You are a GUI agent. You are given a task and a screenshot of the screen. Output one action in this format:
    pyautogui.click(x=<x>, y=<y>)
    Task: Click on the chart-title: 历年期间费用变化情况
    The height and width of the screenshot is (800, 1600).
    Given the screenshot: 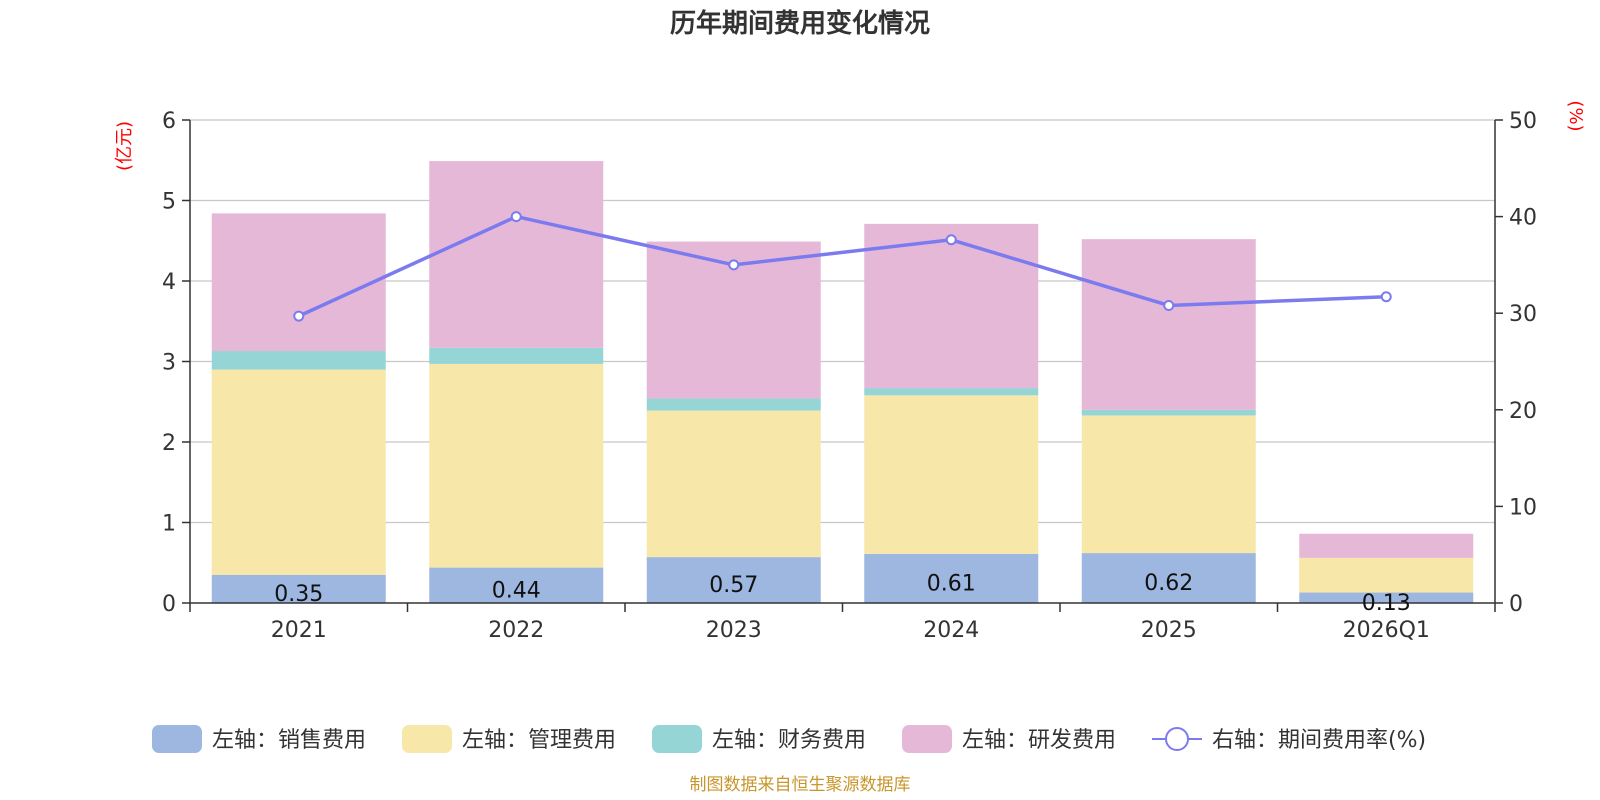 What is the action you would take?
    pyautogui.click(x=800, y=23)
    